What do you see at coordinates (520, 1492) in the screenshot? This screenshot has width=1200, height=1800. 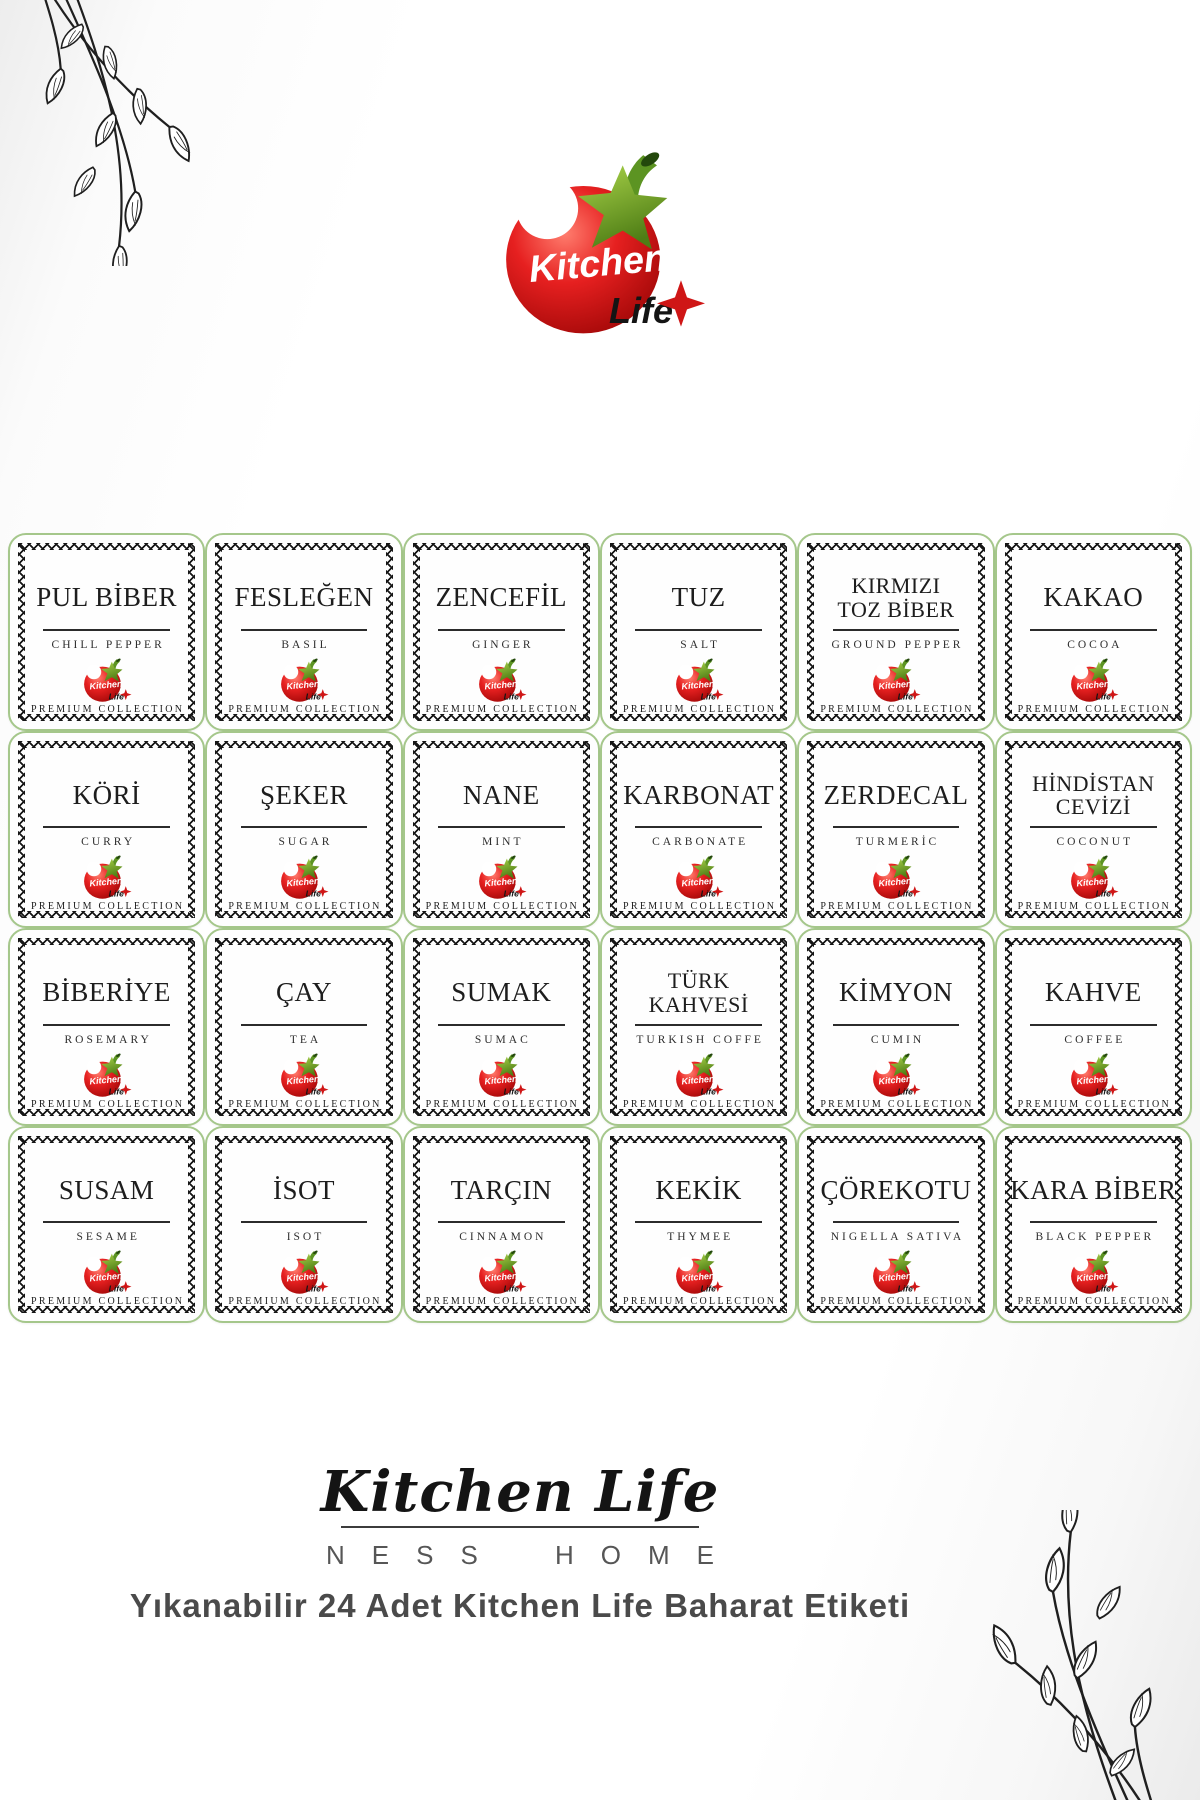 I see `footer-script-logo: Kitchen Life` at bounding box center [520, 1492].